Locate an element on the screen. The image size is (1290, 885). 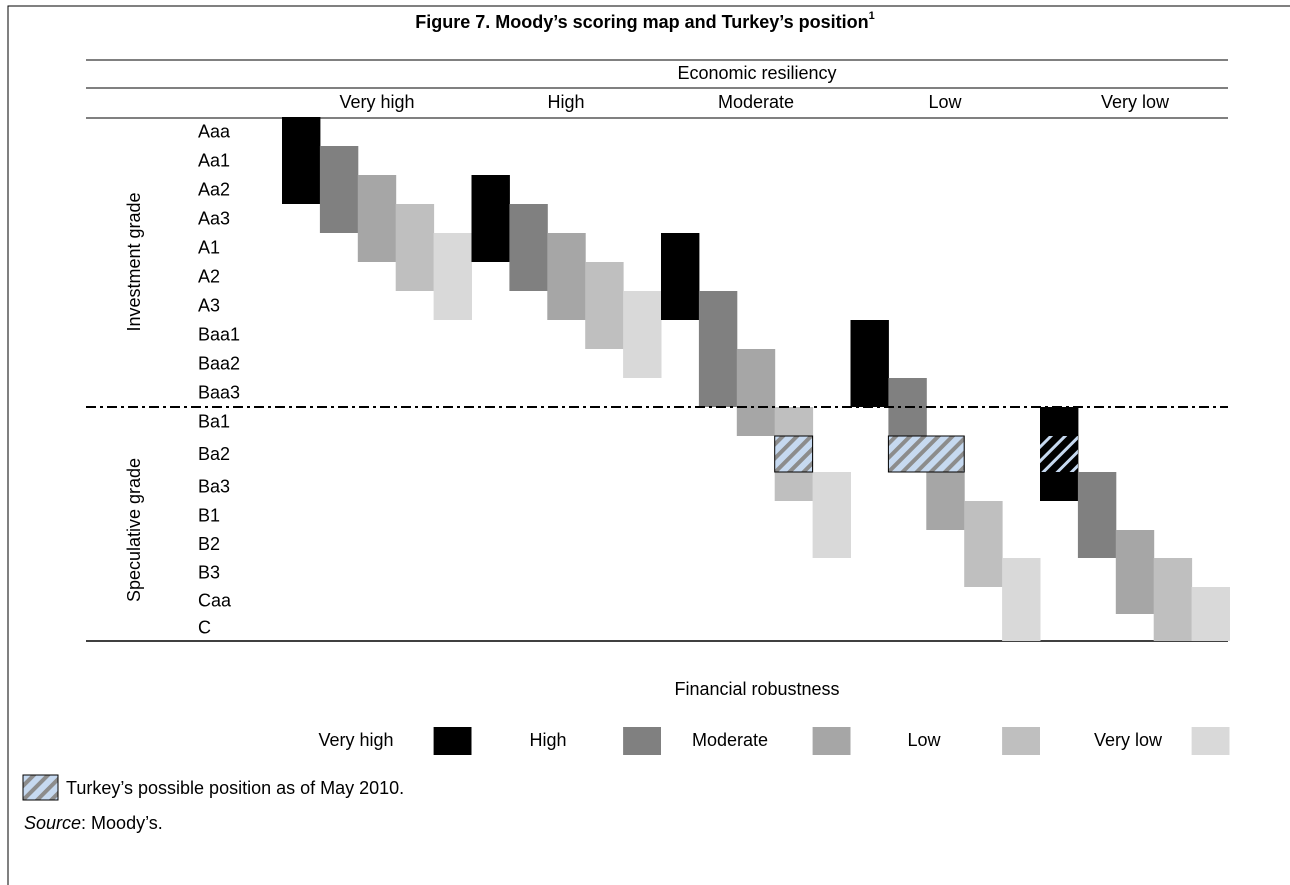
group-label: Investment grade is located at coordinates (134, 261).